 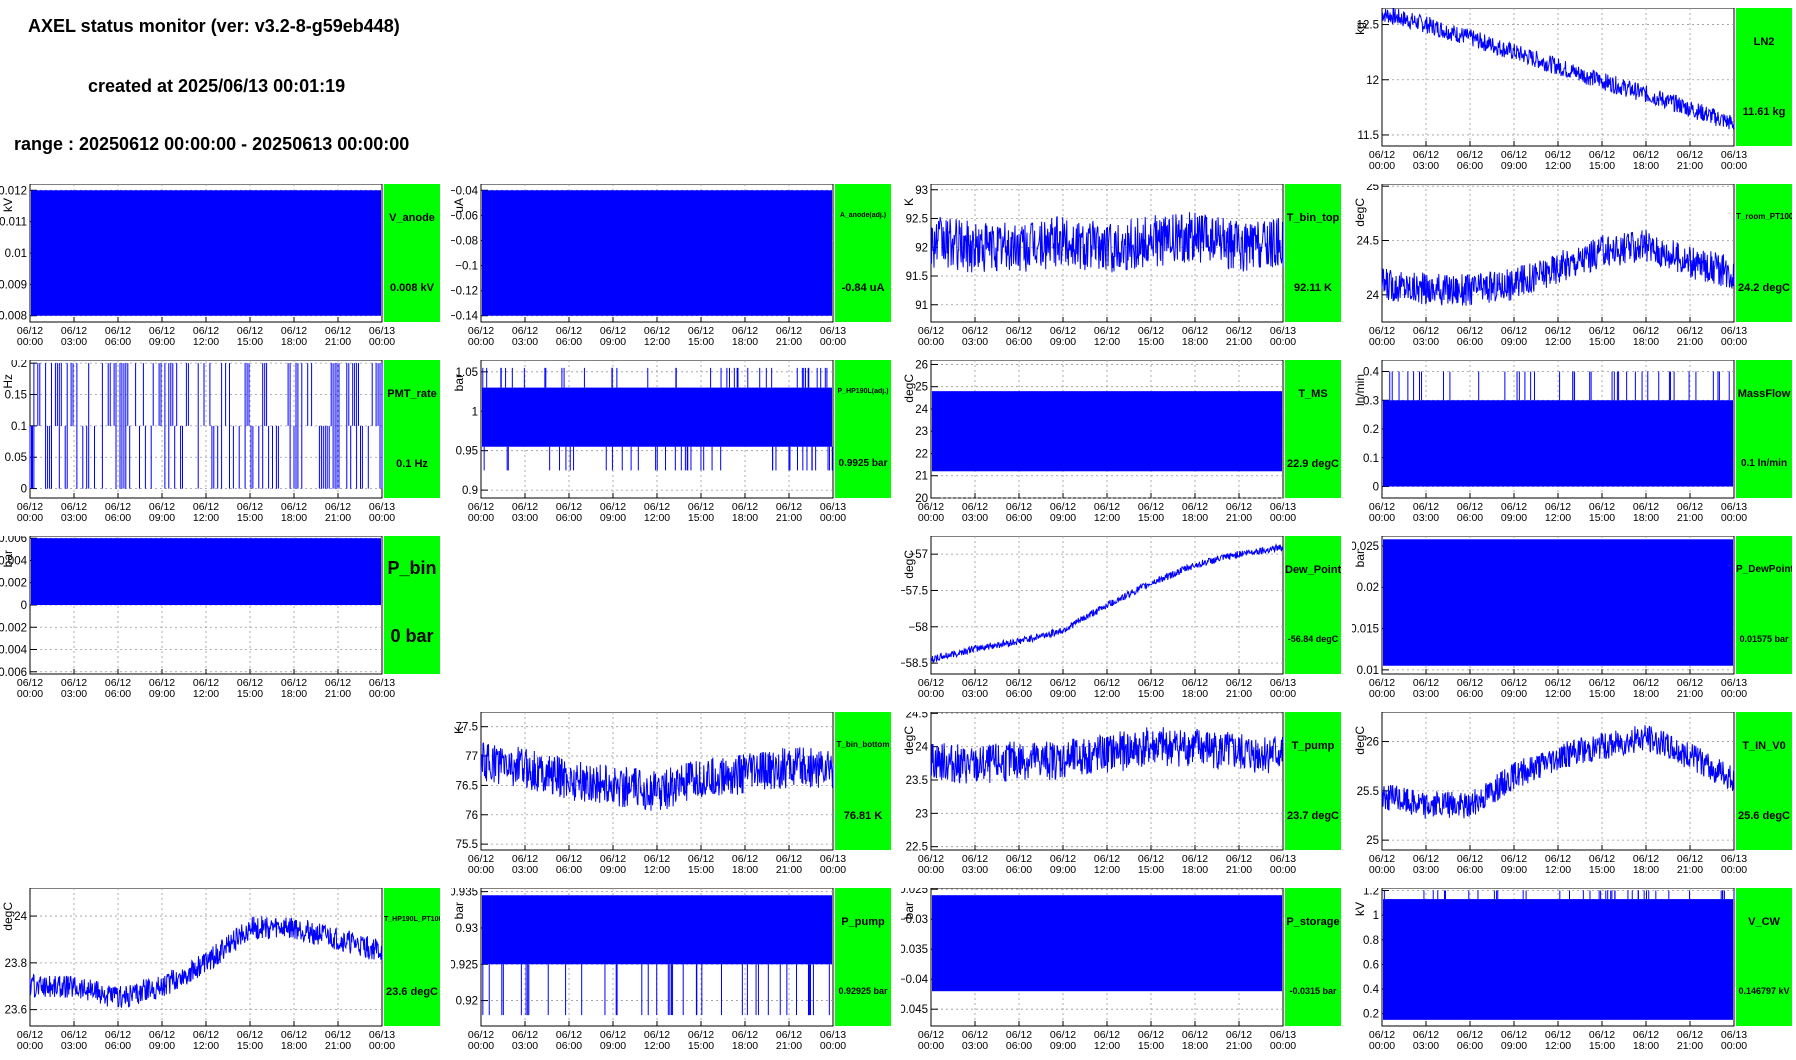 I want to click on legend-name: T_HP190L_PT100, so click(x=412, y=919).